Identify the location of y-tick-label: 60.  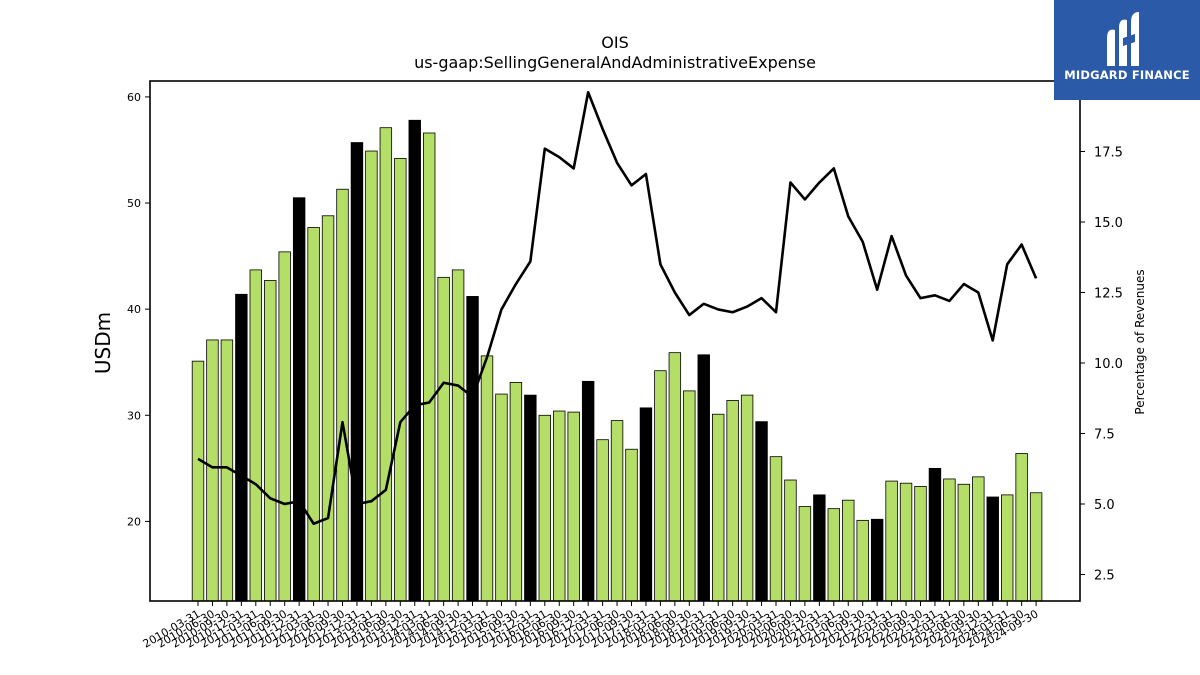
(134, 97).